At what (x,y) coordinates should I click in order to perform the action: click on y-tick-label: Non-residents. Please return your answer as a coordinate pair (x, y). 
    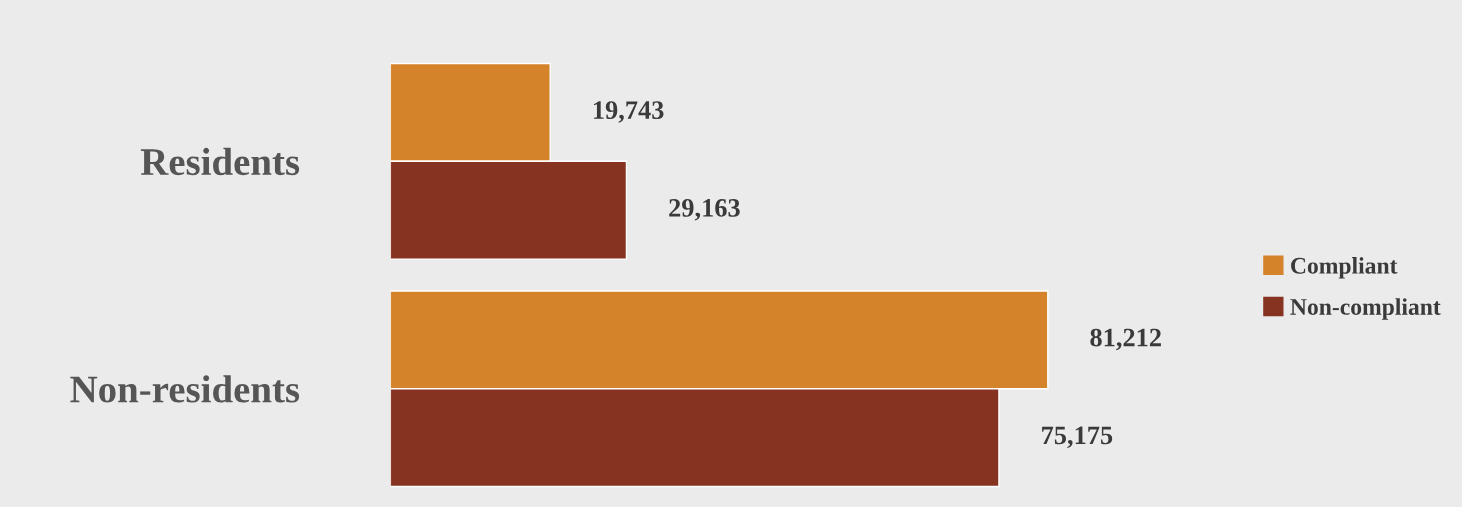
    Looking at the image, I should click on (185, 389).